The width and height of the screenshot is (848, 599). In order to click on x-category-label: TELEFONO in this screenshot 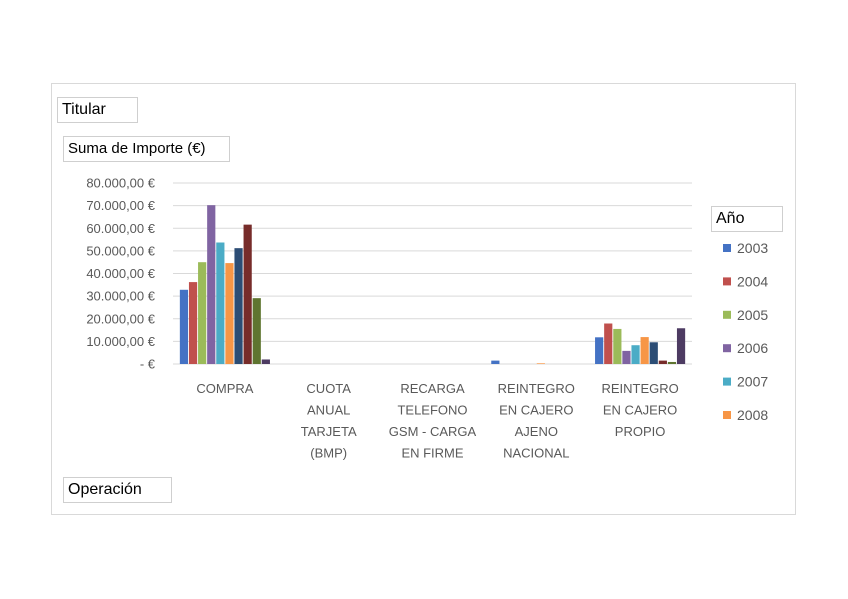, I will do `click(432, 410)`.